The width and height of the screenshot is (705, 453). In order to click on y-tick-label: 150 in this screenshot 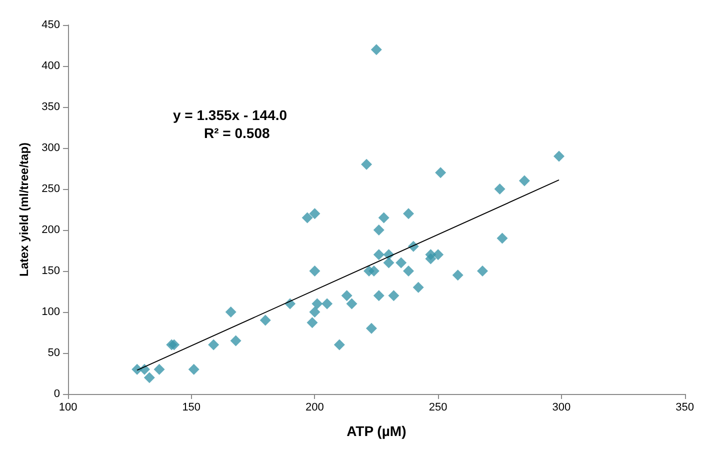, I will do `click(51, 271)`.